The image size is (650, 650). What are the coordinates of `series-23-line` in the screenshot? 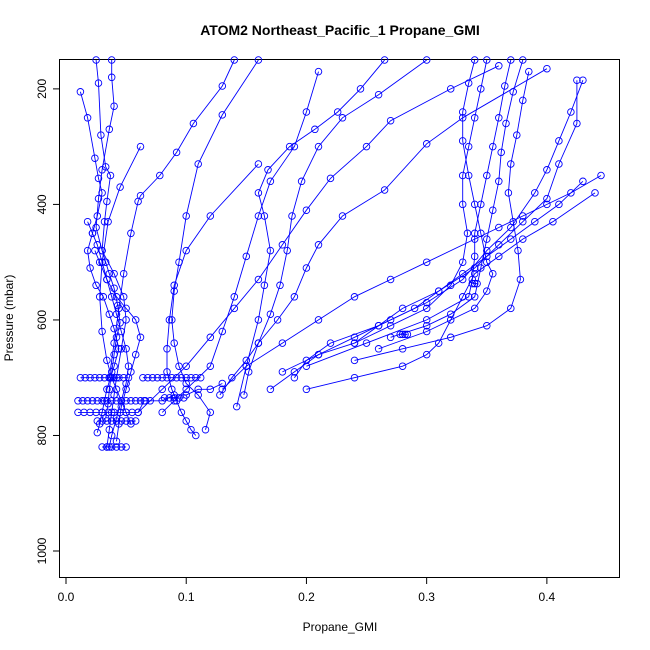 It's located at (421, 201).